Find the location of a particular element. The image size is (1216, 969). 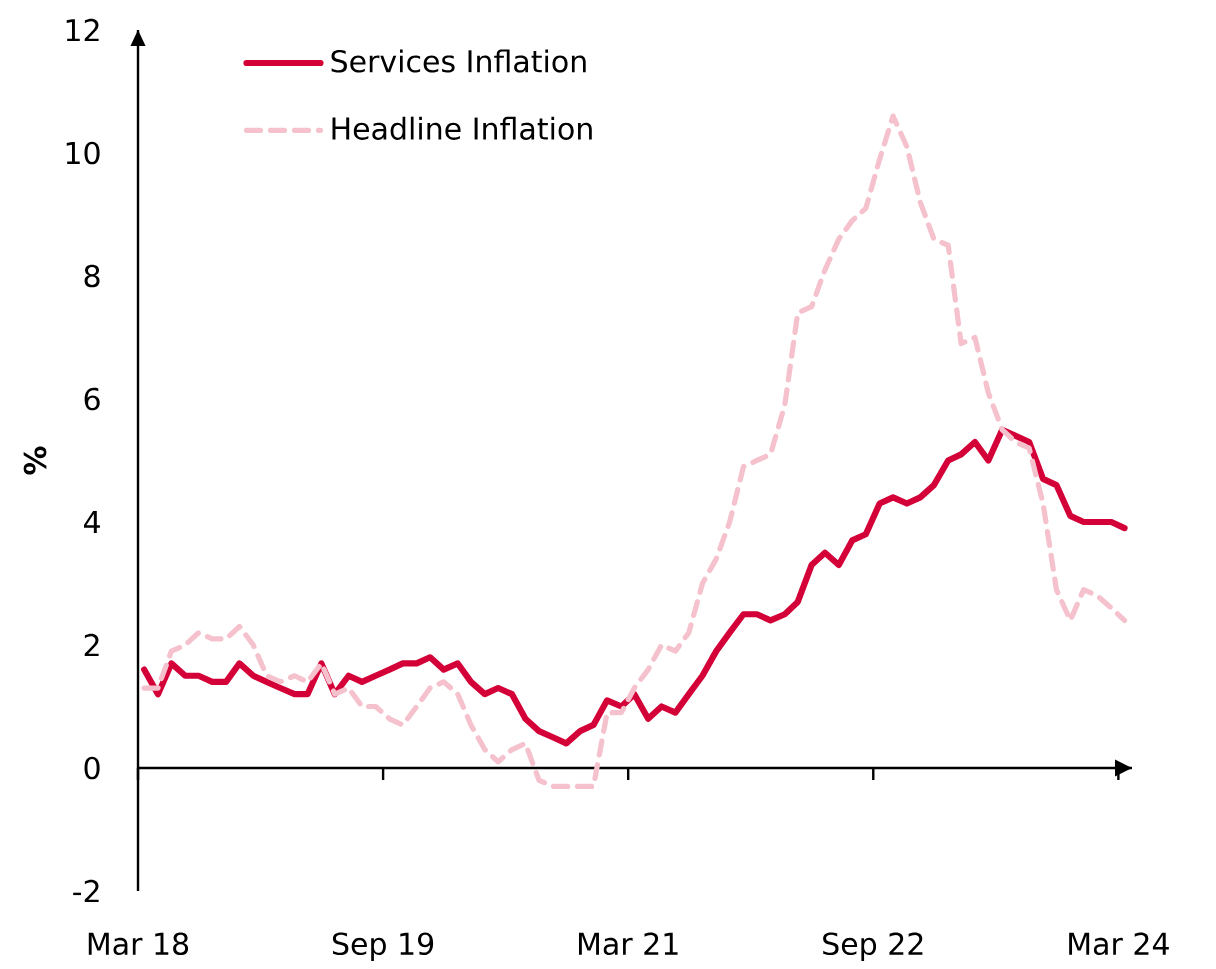

y-tick-label: 4 is located at coordinates (91, 522).